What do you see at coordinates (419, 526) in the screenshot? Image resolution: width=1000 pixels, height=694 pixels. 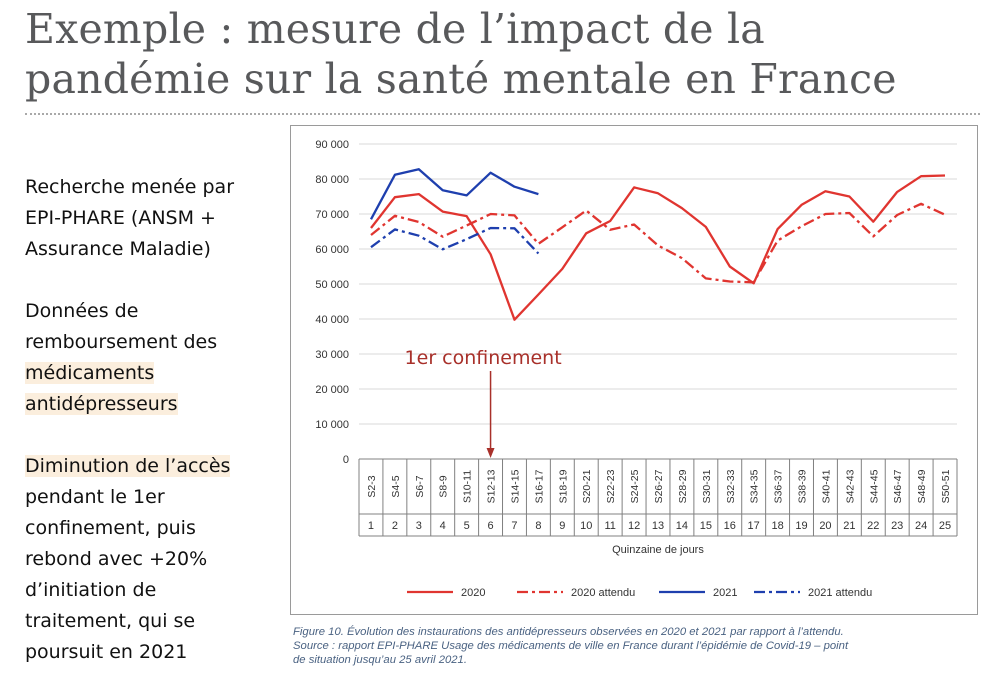 I see `x-index-label: 3` at bounding box center [419, 526].